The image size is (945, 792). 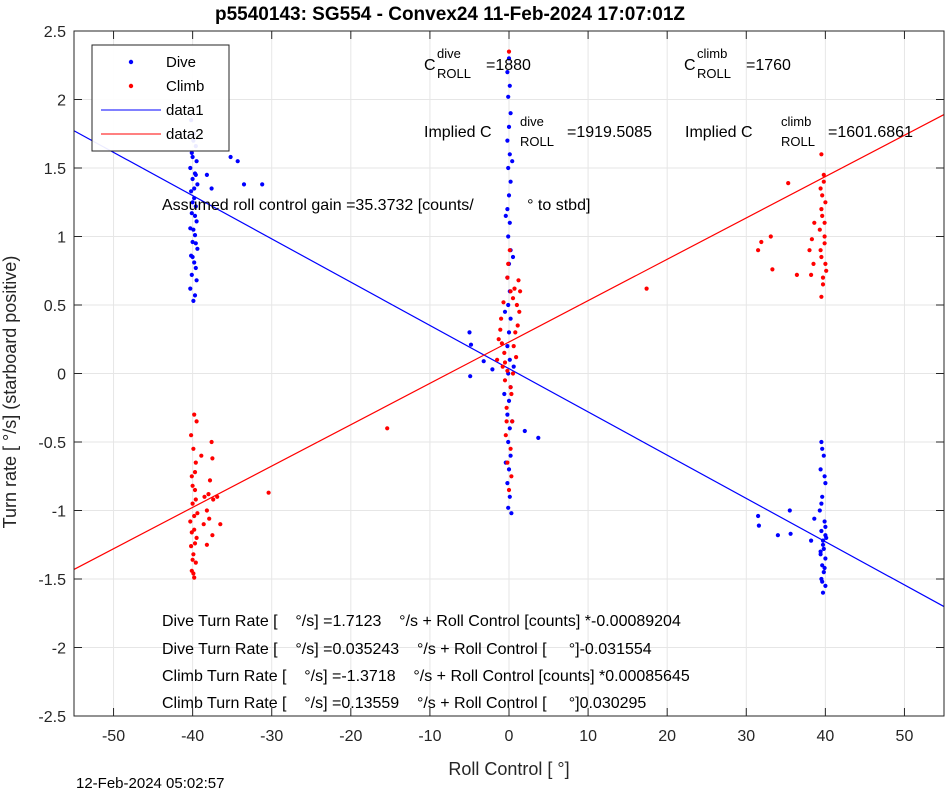 I want to click on legend-data1-label: data1, so click(x=185, y=110).